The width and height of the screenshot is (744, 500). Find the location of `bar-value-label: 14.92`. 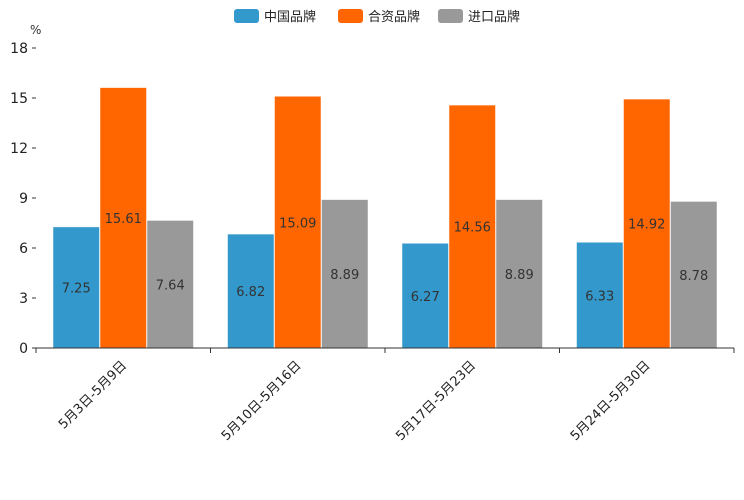

bar-value-label: 14.92 is located at coordinates (646, 225).